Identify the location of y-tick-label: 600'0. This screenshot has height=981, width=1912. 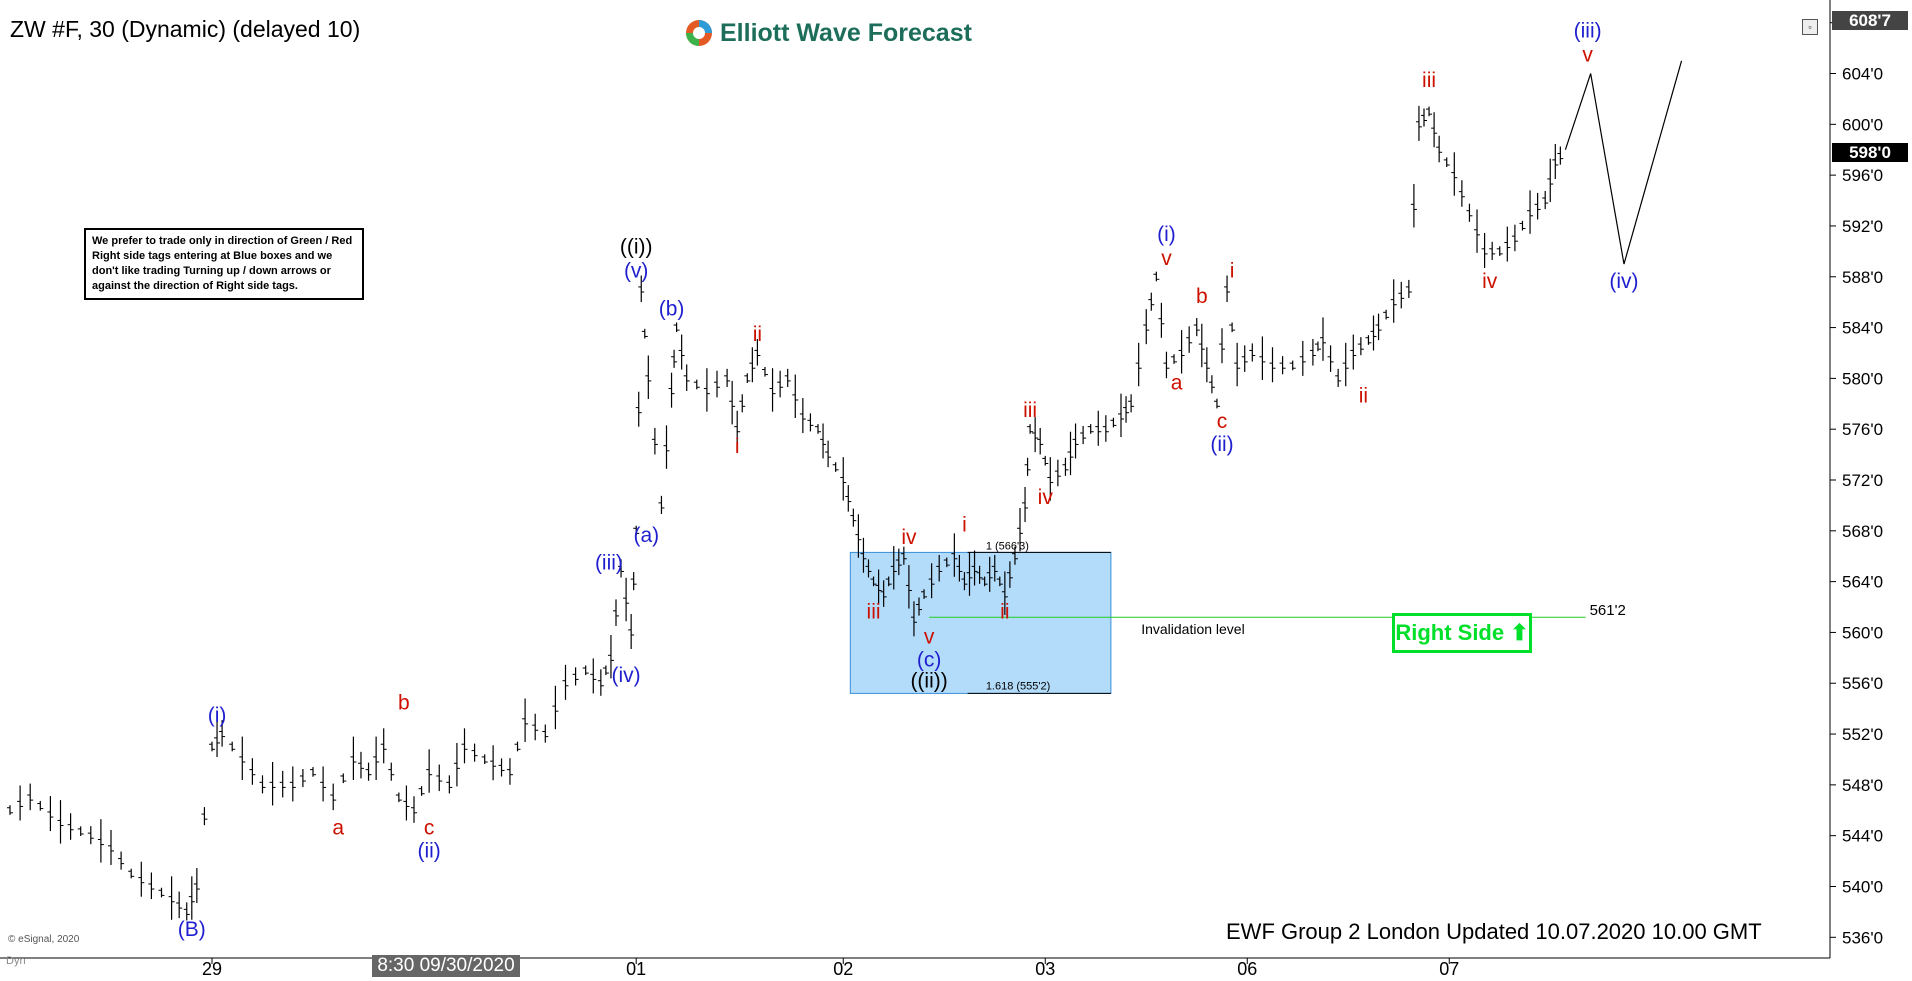
(1862, 124).